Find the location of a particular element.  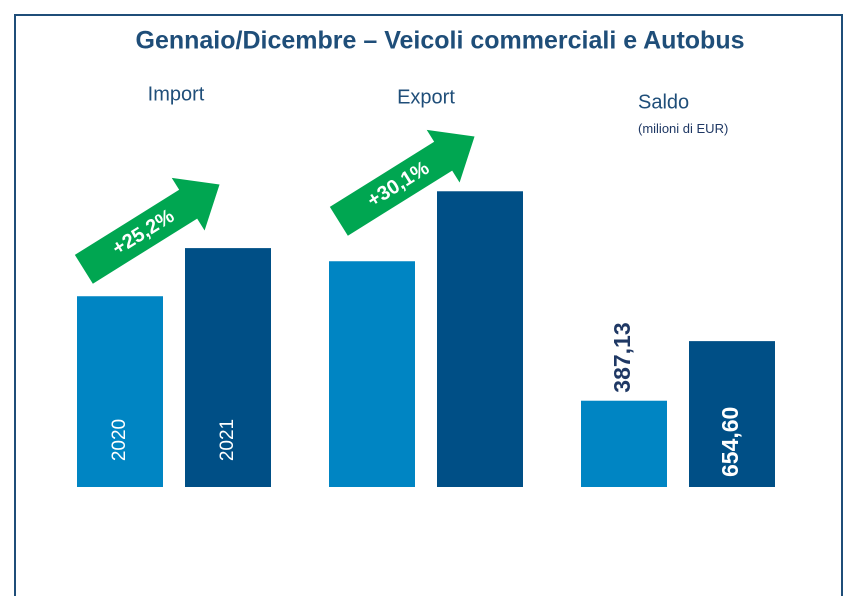

legend-label: 2021 is located at coordinates (227, 440).